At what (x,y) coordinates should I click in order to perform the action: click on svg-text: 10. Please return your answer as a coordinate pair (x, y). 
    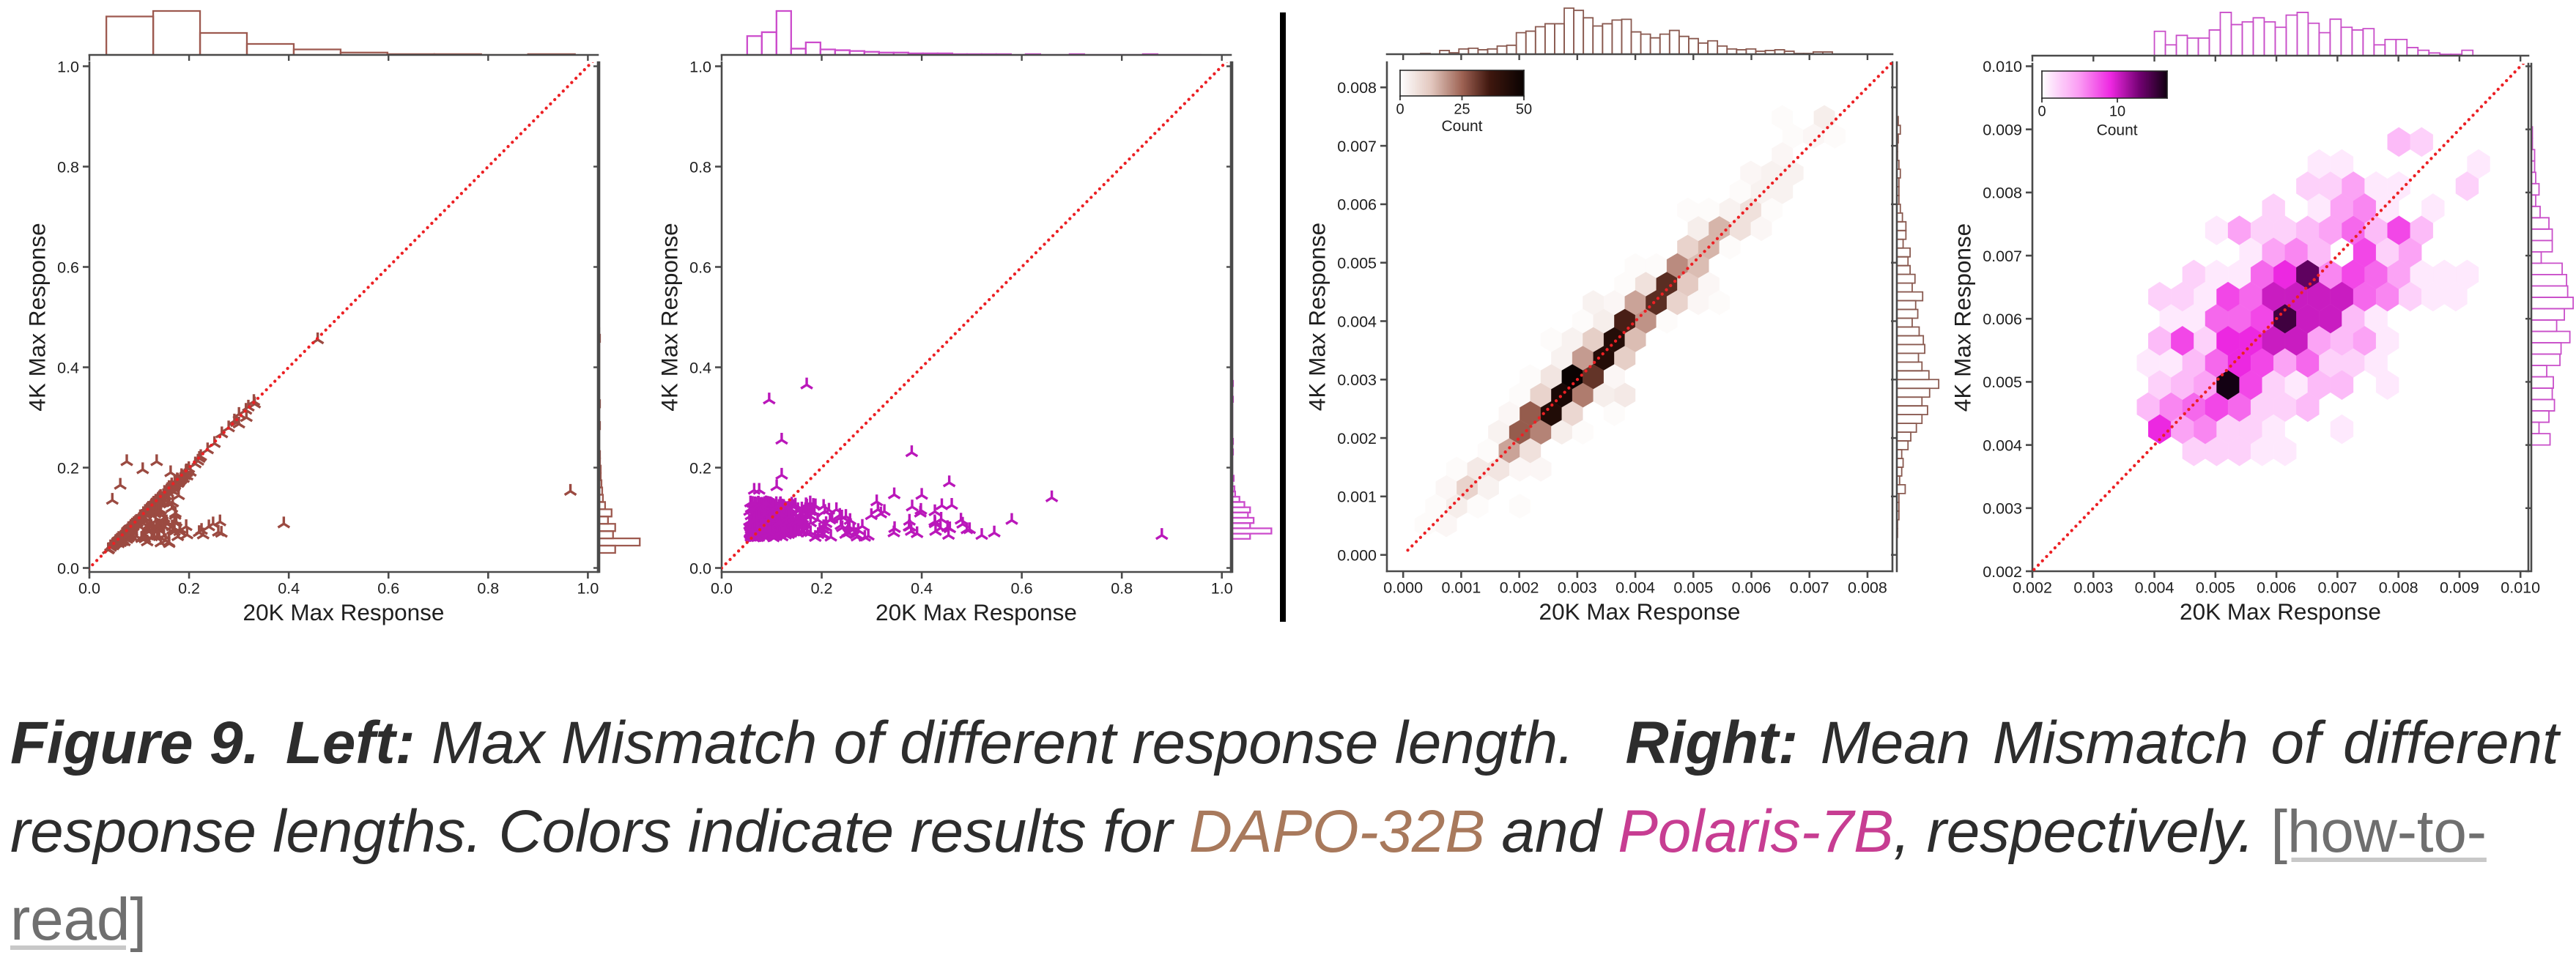
    Looking at the image, I should click on (2117, 111).